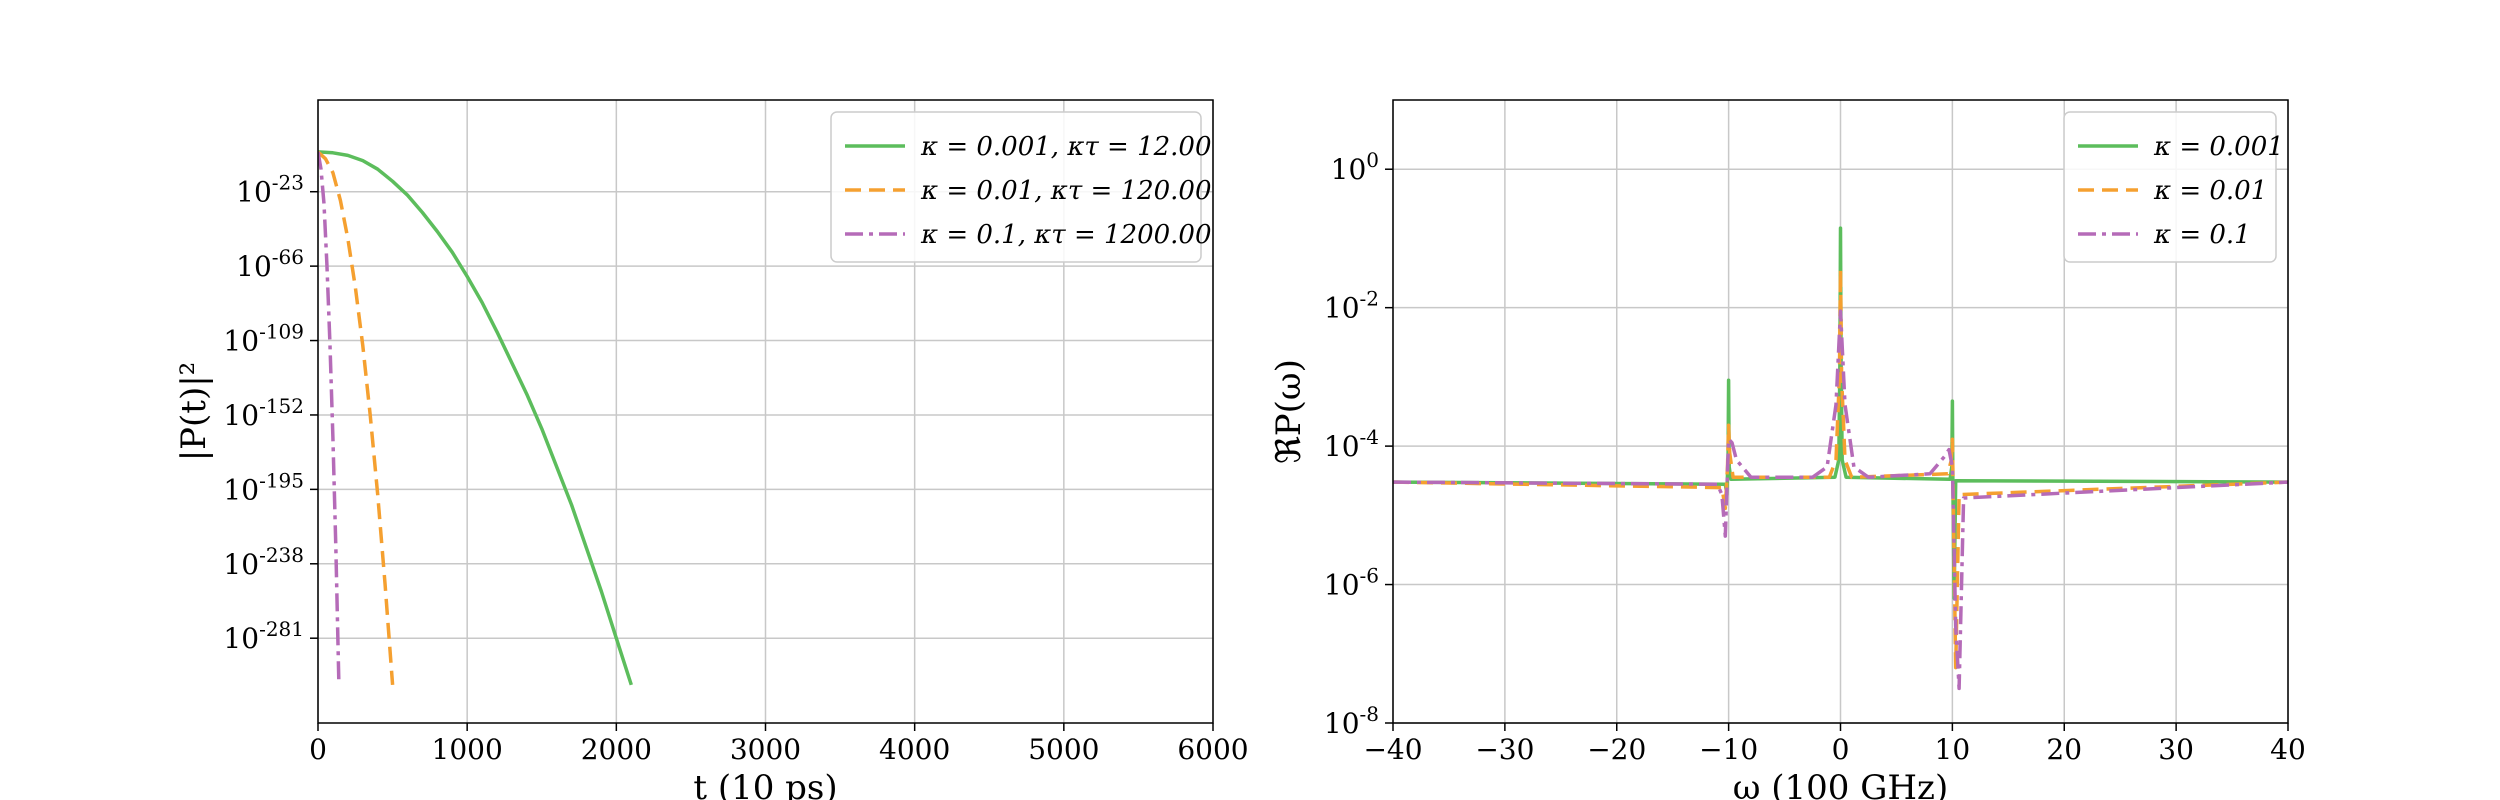 The image size is (2500, 800). I want to click on y-tick-label: 10⁻⁶, so click(1351, 583).